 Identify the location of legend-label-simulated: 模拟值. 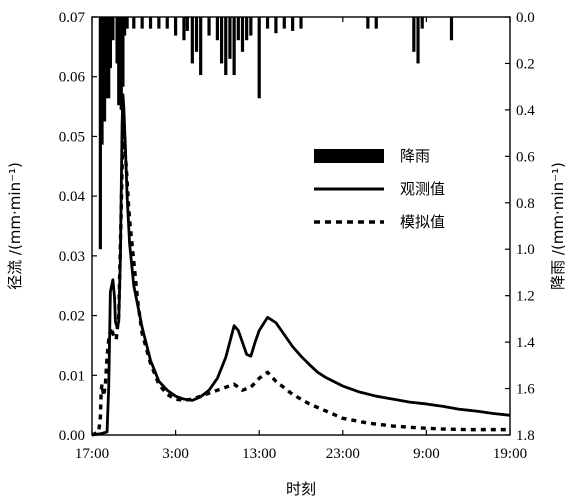
(422, 222).